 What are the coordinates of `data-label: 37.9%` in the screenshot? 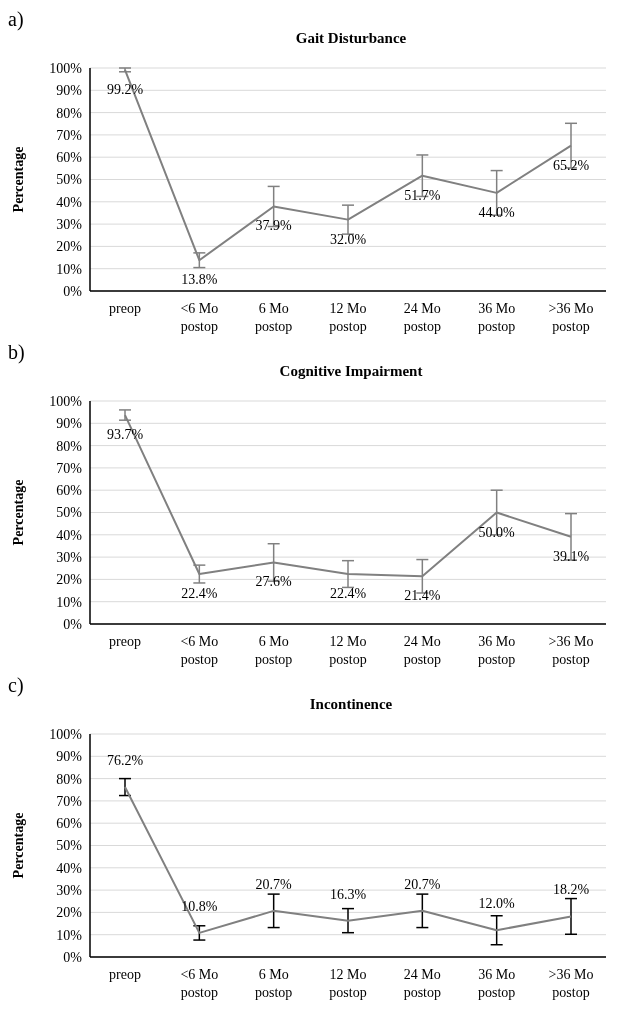 It's located at (274, 226).